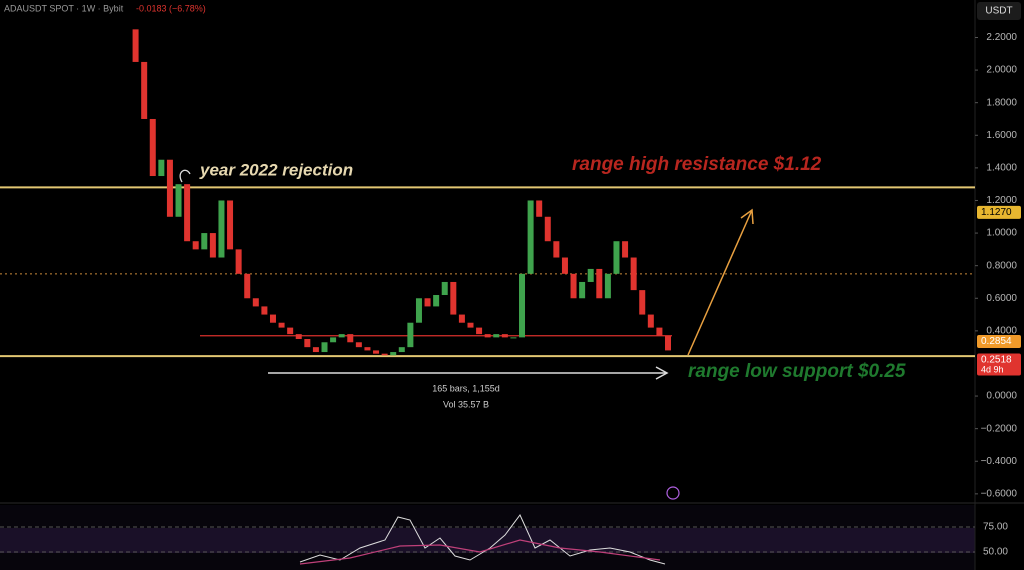  What do you see at coordinates (995, 527) in the screenshot?
I see `rsi-tick-label: 75.00` at bounding box center [995, 527].